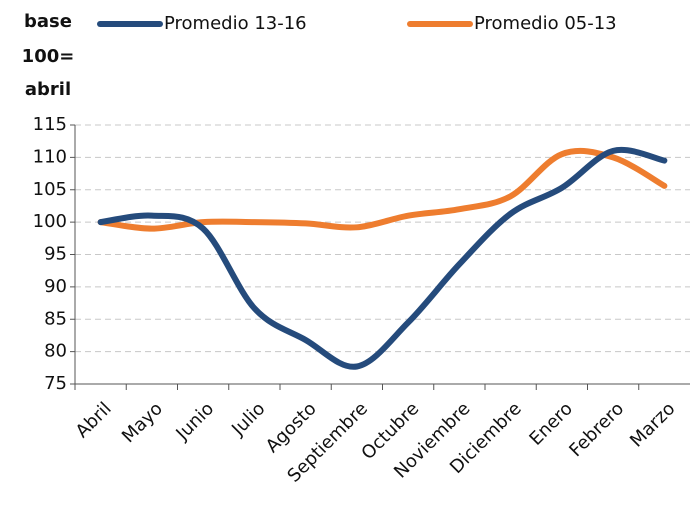  Describe the element at coordinates (94, 420) in the screenshot. I see `x-tick-label: Abril` at that location.